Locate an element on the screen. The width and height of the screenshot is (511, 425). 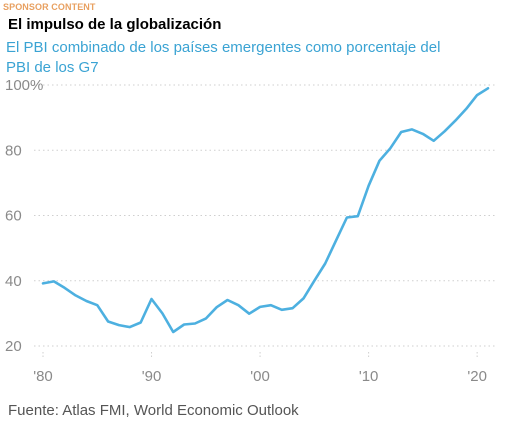
chart-title: El impulso de la globalización is located at coordinates (115, 24).